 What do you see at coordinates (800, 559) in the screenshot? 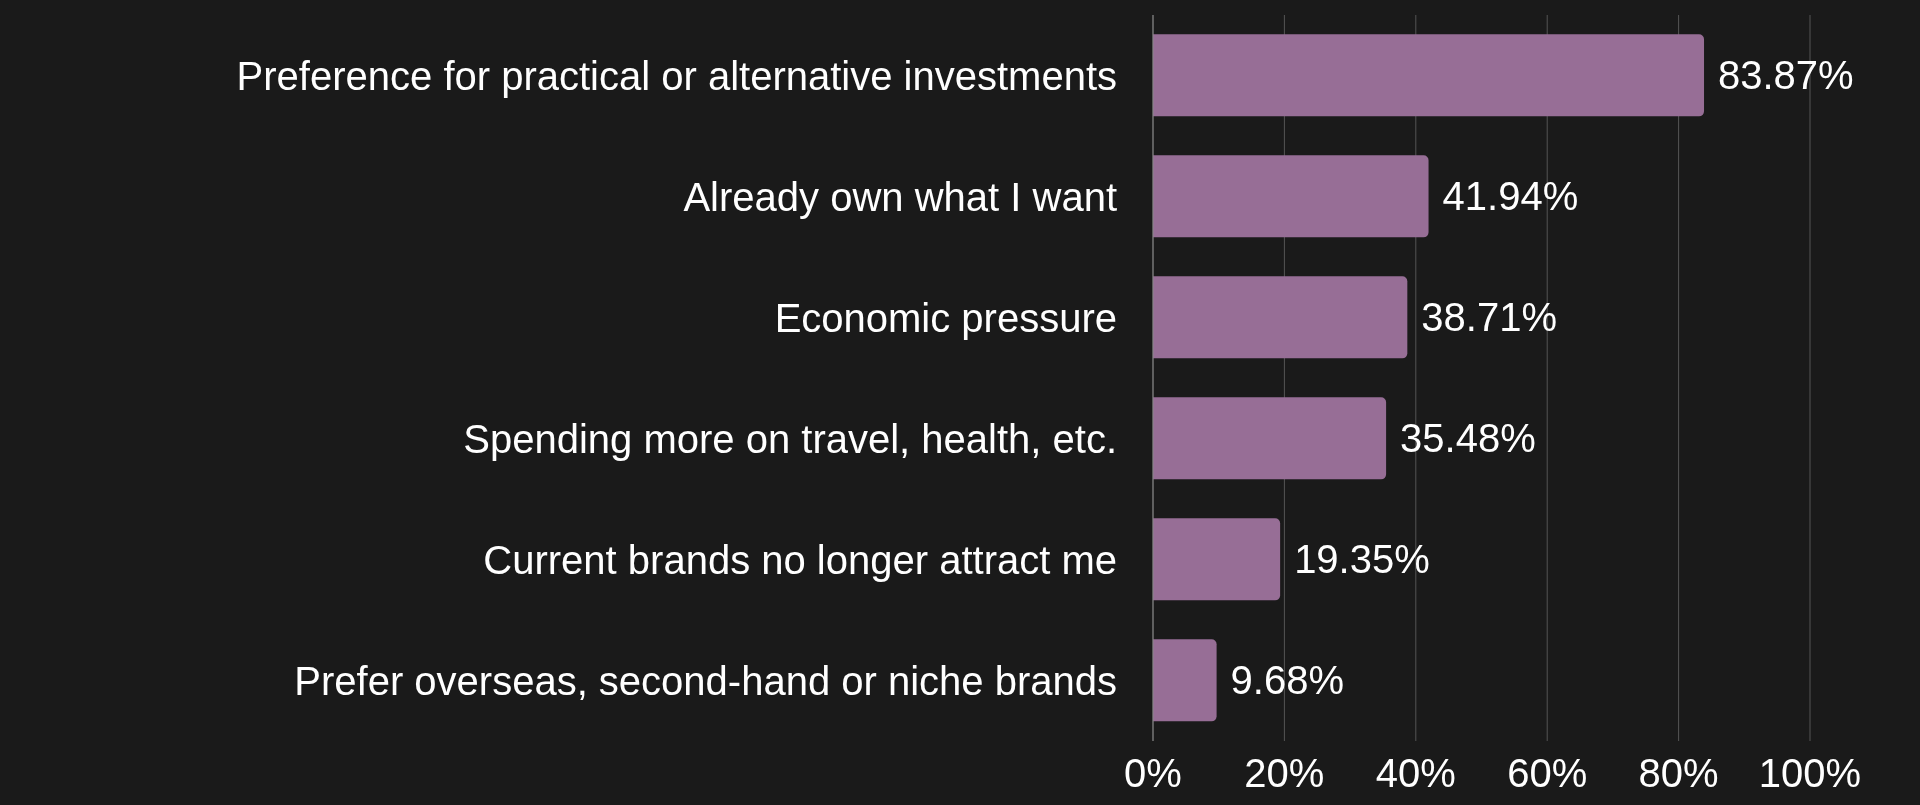
I see `y-tick-label: Current brands no longer attract me` at bounding box center [800, 559].